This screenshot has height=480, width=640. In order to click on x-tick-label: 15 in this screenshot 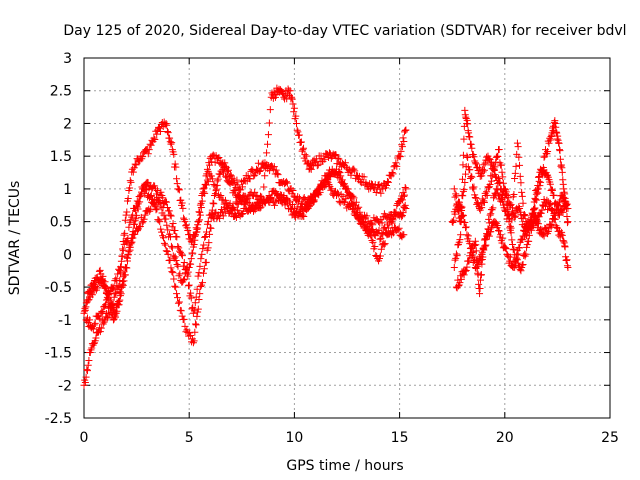, I will do `click(400, 438)`.